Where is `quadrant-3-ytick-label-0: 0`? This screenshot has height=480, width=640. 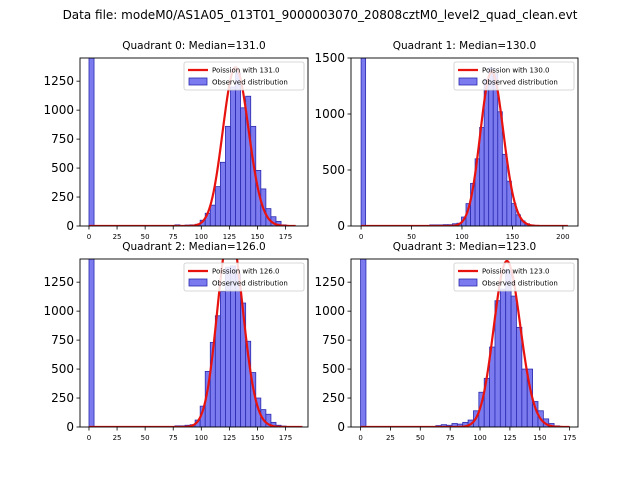 quadrant-3-ytick-label-0: 0 is located at coordinates (341, 427).